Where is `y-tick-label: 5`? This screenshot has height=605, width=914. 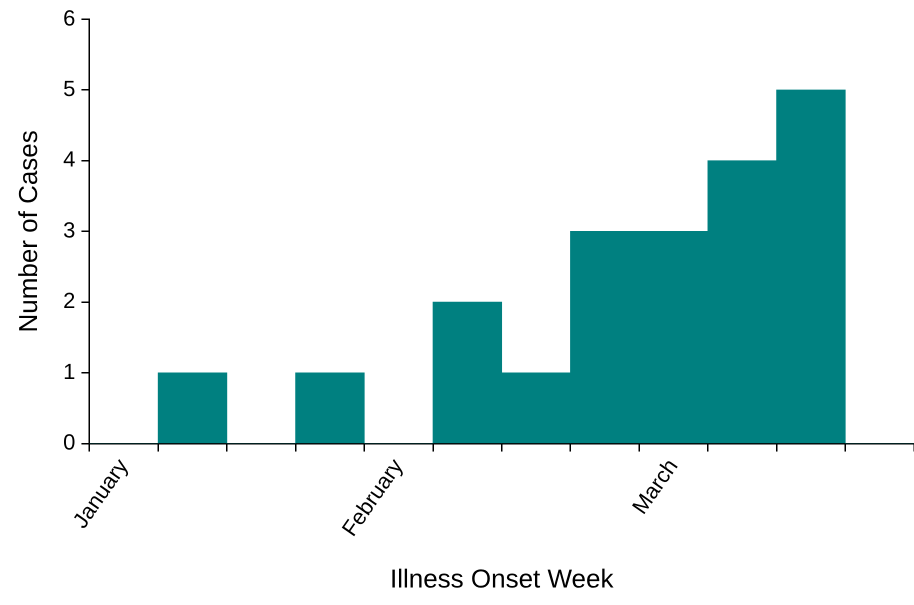 y-tick-label: 5 is located at coordinates (69, 88).